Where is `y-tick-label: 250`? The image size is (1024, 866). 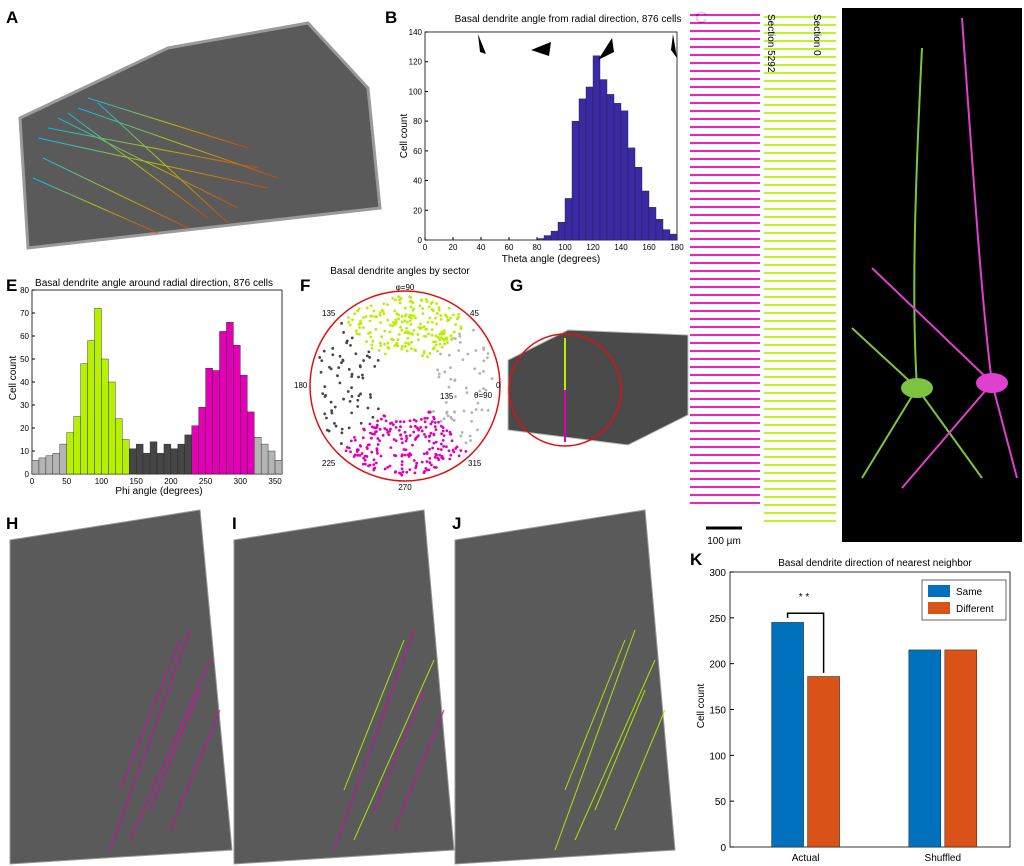
y-tick-label: 250 is located at coordinates (717, 619).